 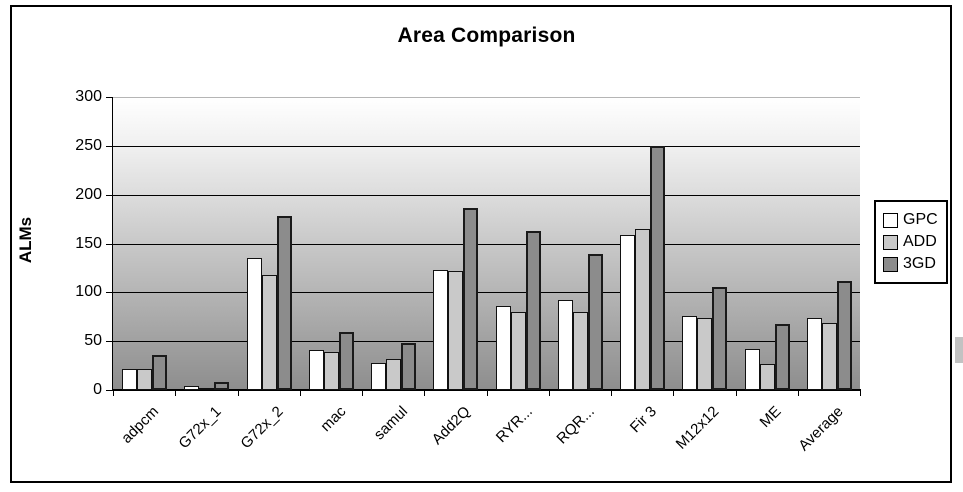 What do you see at coordinates (782, 356) in the screenshot?
I see `bar-3gd-me` at bounding box center [782, 356].